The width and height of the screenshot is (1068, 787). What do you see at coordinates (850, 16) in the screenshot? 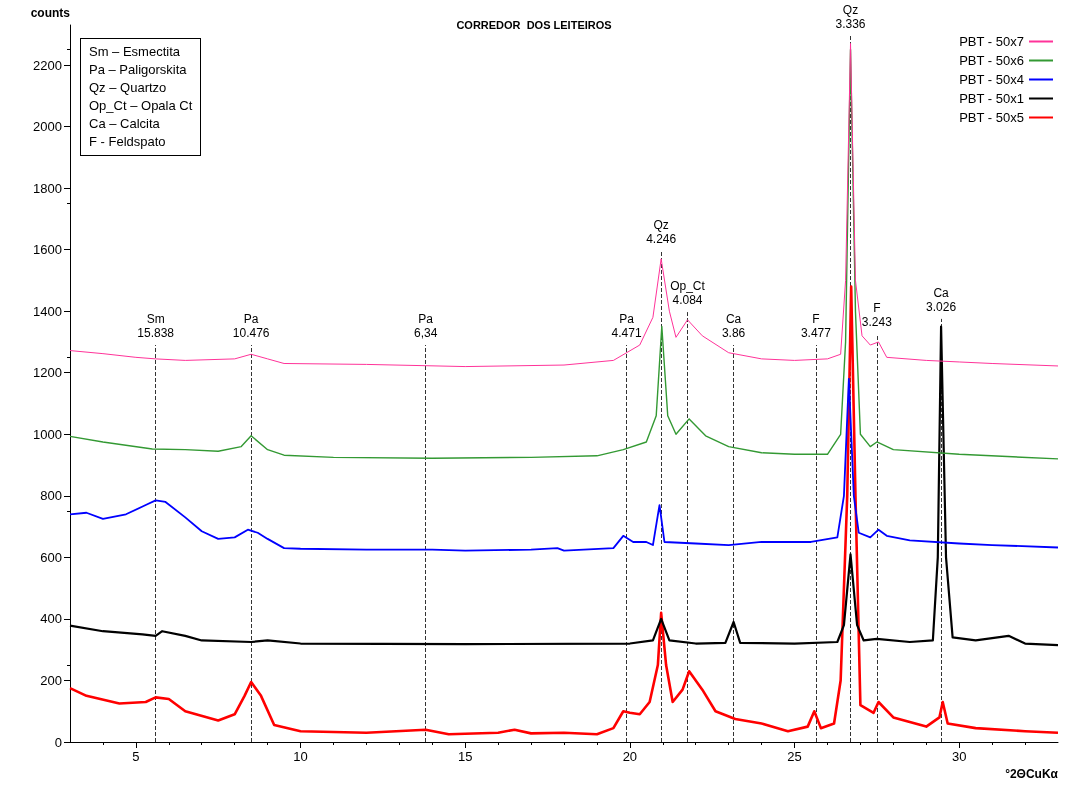
I see `ref-line-label: Qz 3.336` at bounding box center [850, 16].